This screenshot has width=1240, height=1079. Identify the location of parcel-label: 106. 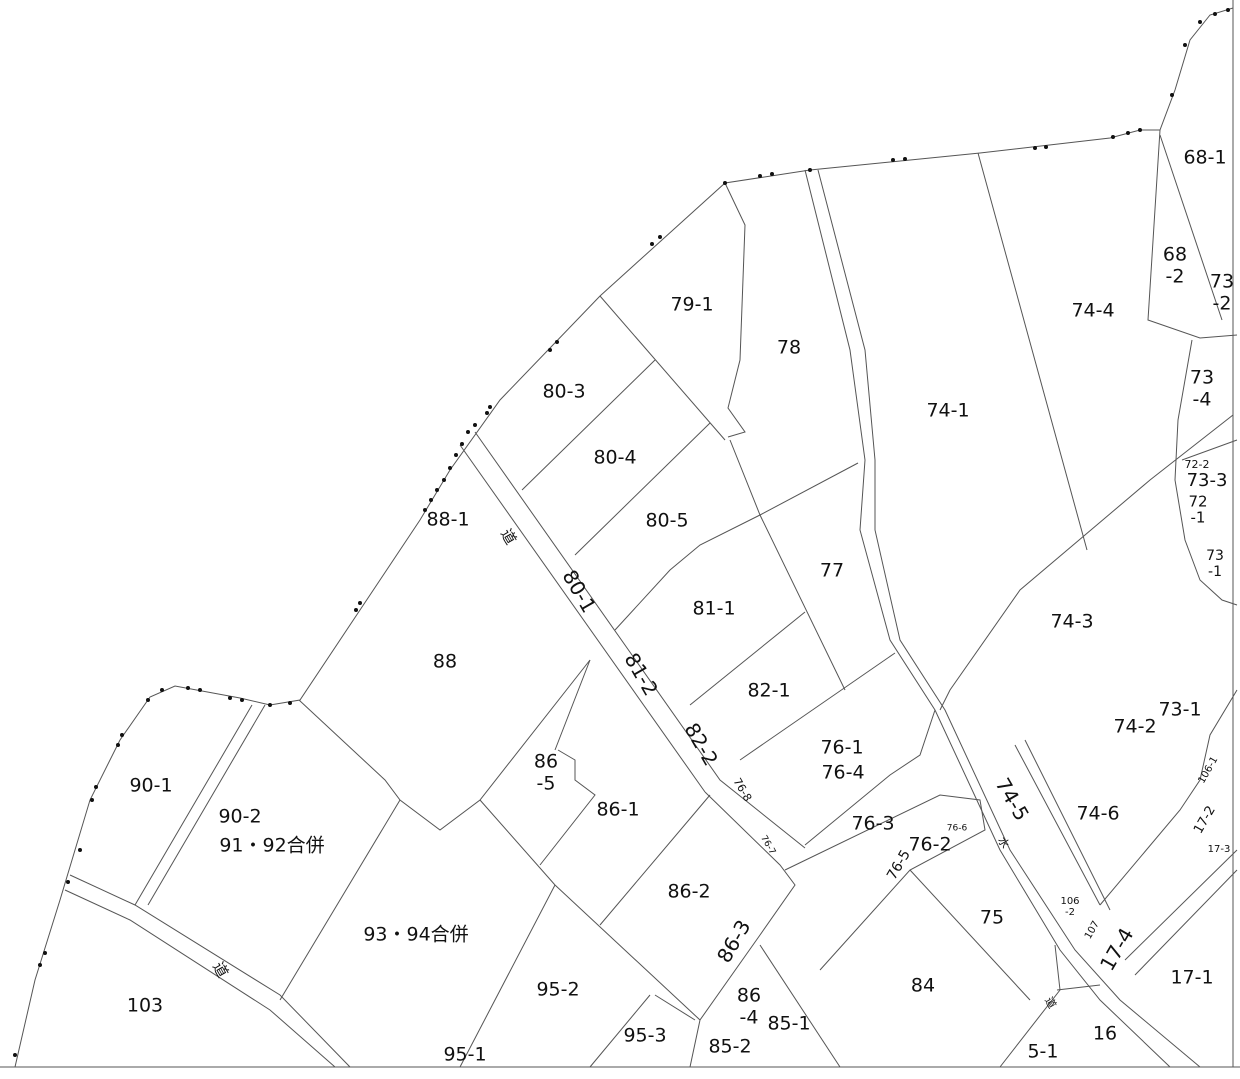
(1069, 901).